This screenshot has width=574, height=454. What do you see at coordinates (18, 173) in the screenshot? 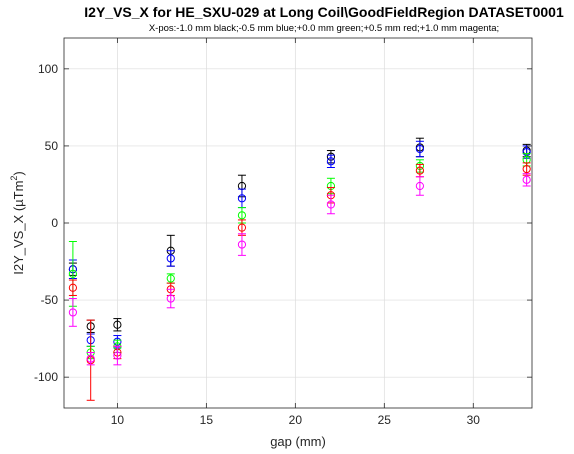
I see `y-axis-label-end: )` at bounding box center [18, 173].